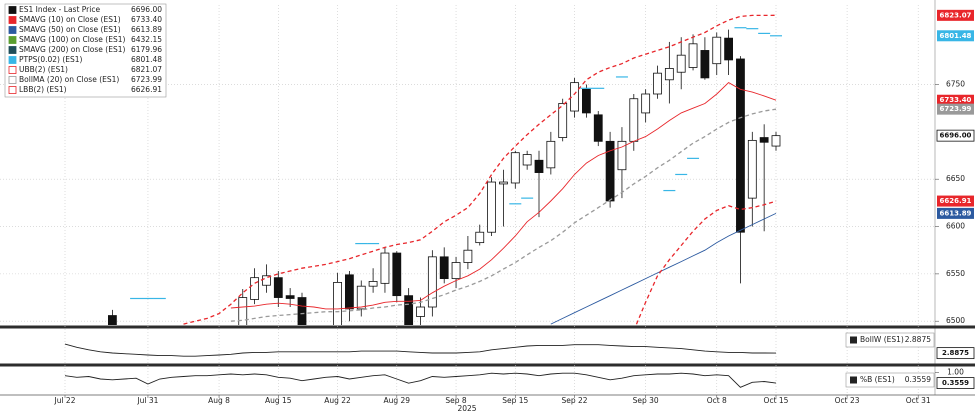 The width and height of the screenshot is (975, 417). Describe the element at coordinates (278, 400) in the screenshot. I see `x-tick-label: Aug 15` at that location.